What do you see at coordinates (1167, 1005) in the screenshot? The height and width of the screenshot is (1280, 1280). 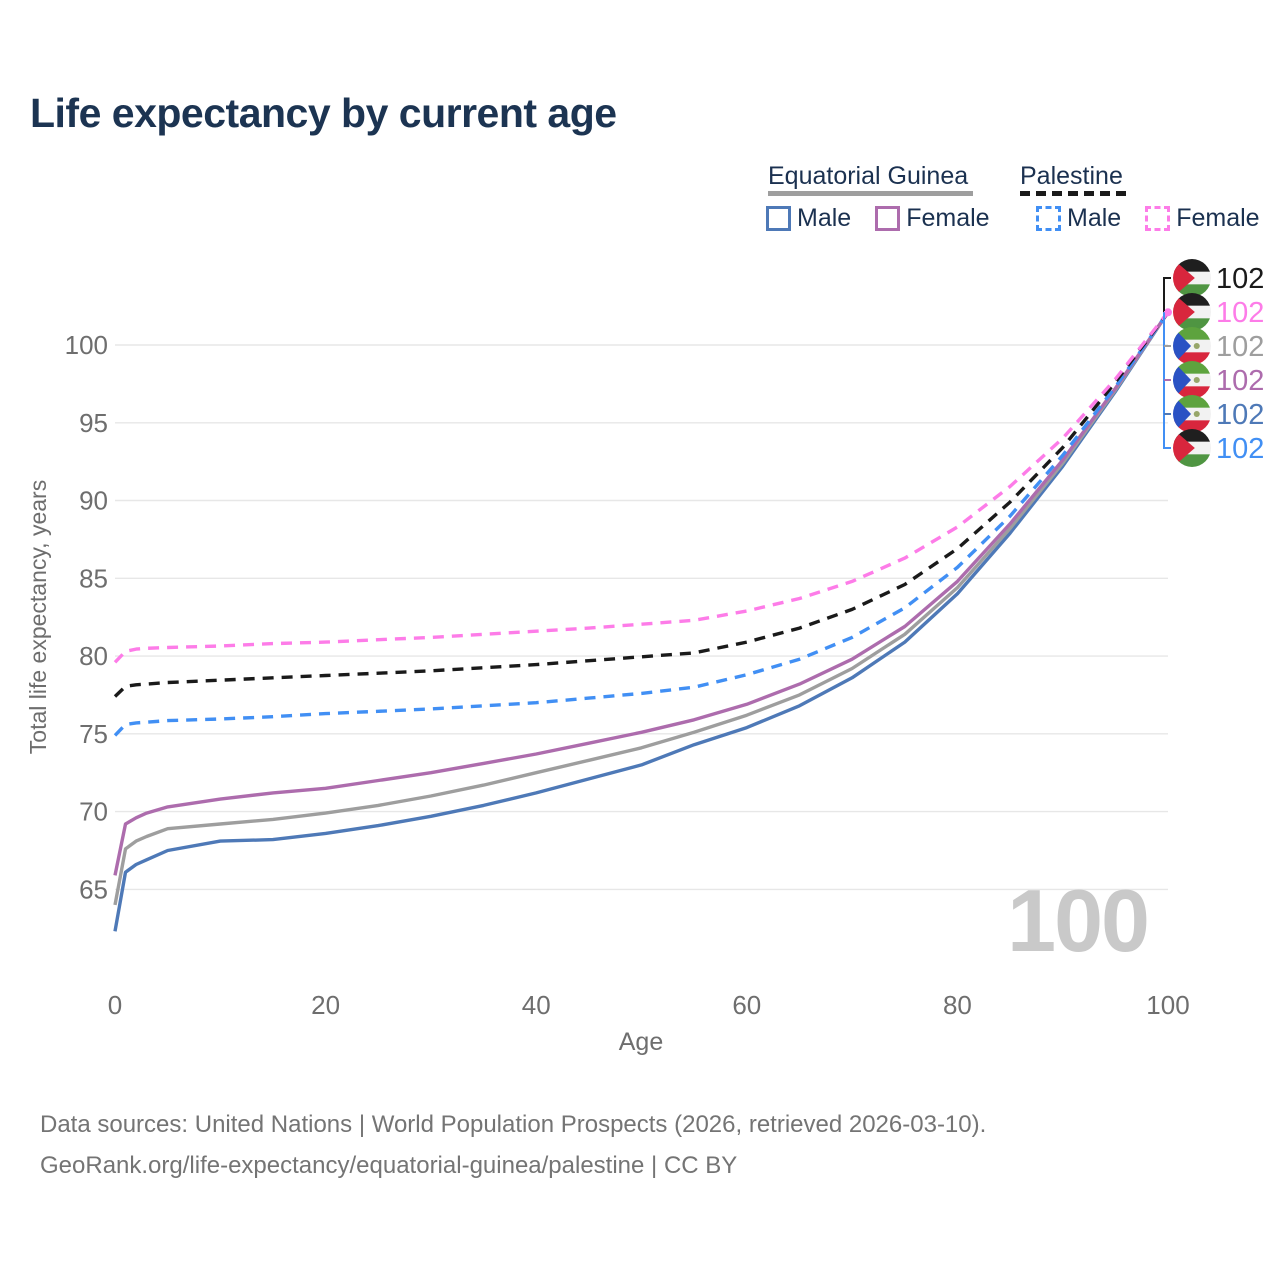 I see `x-tick-label-100: 100` at bounding box center [1167, 1005].